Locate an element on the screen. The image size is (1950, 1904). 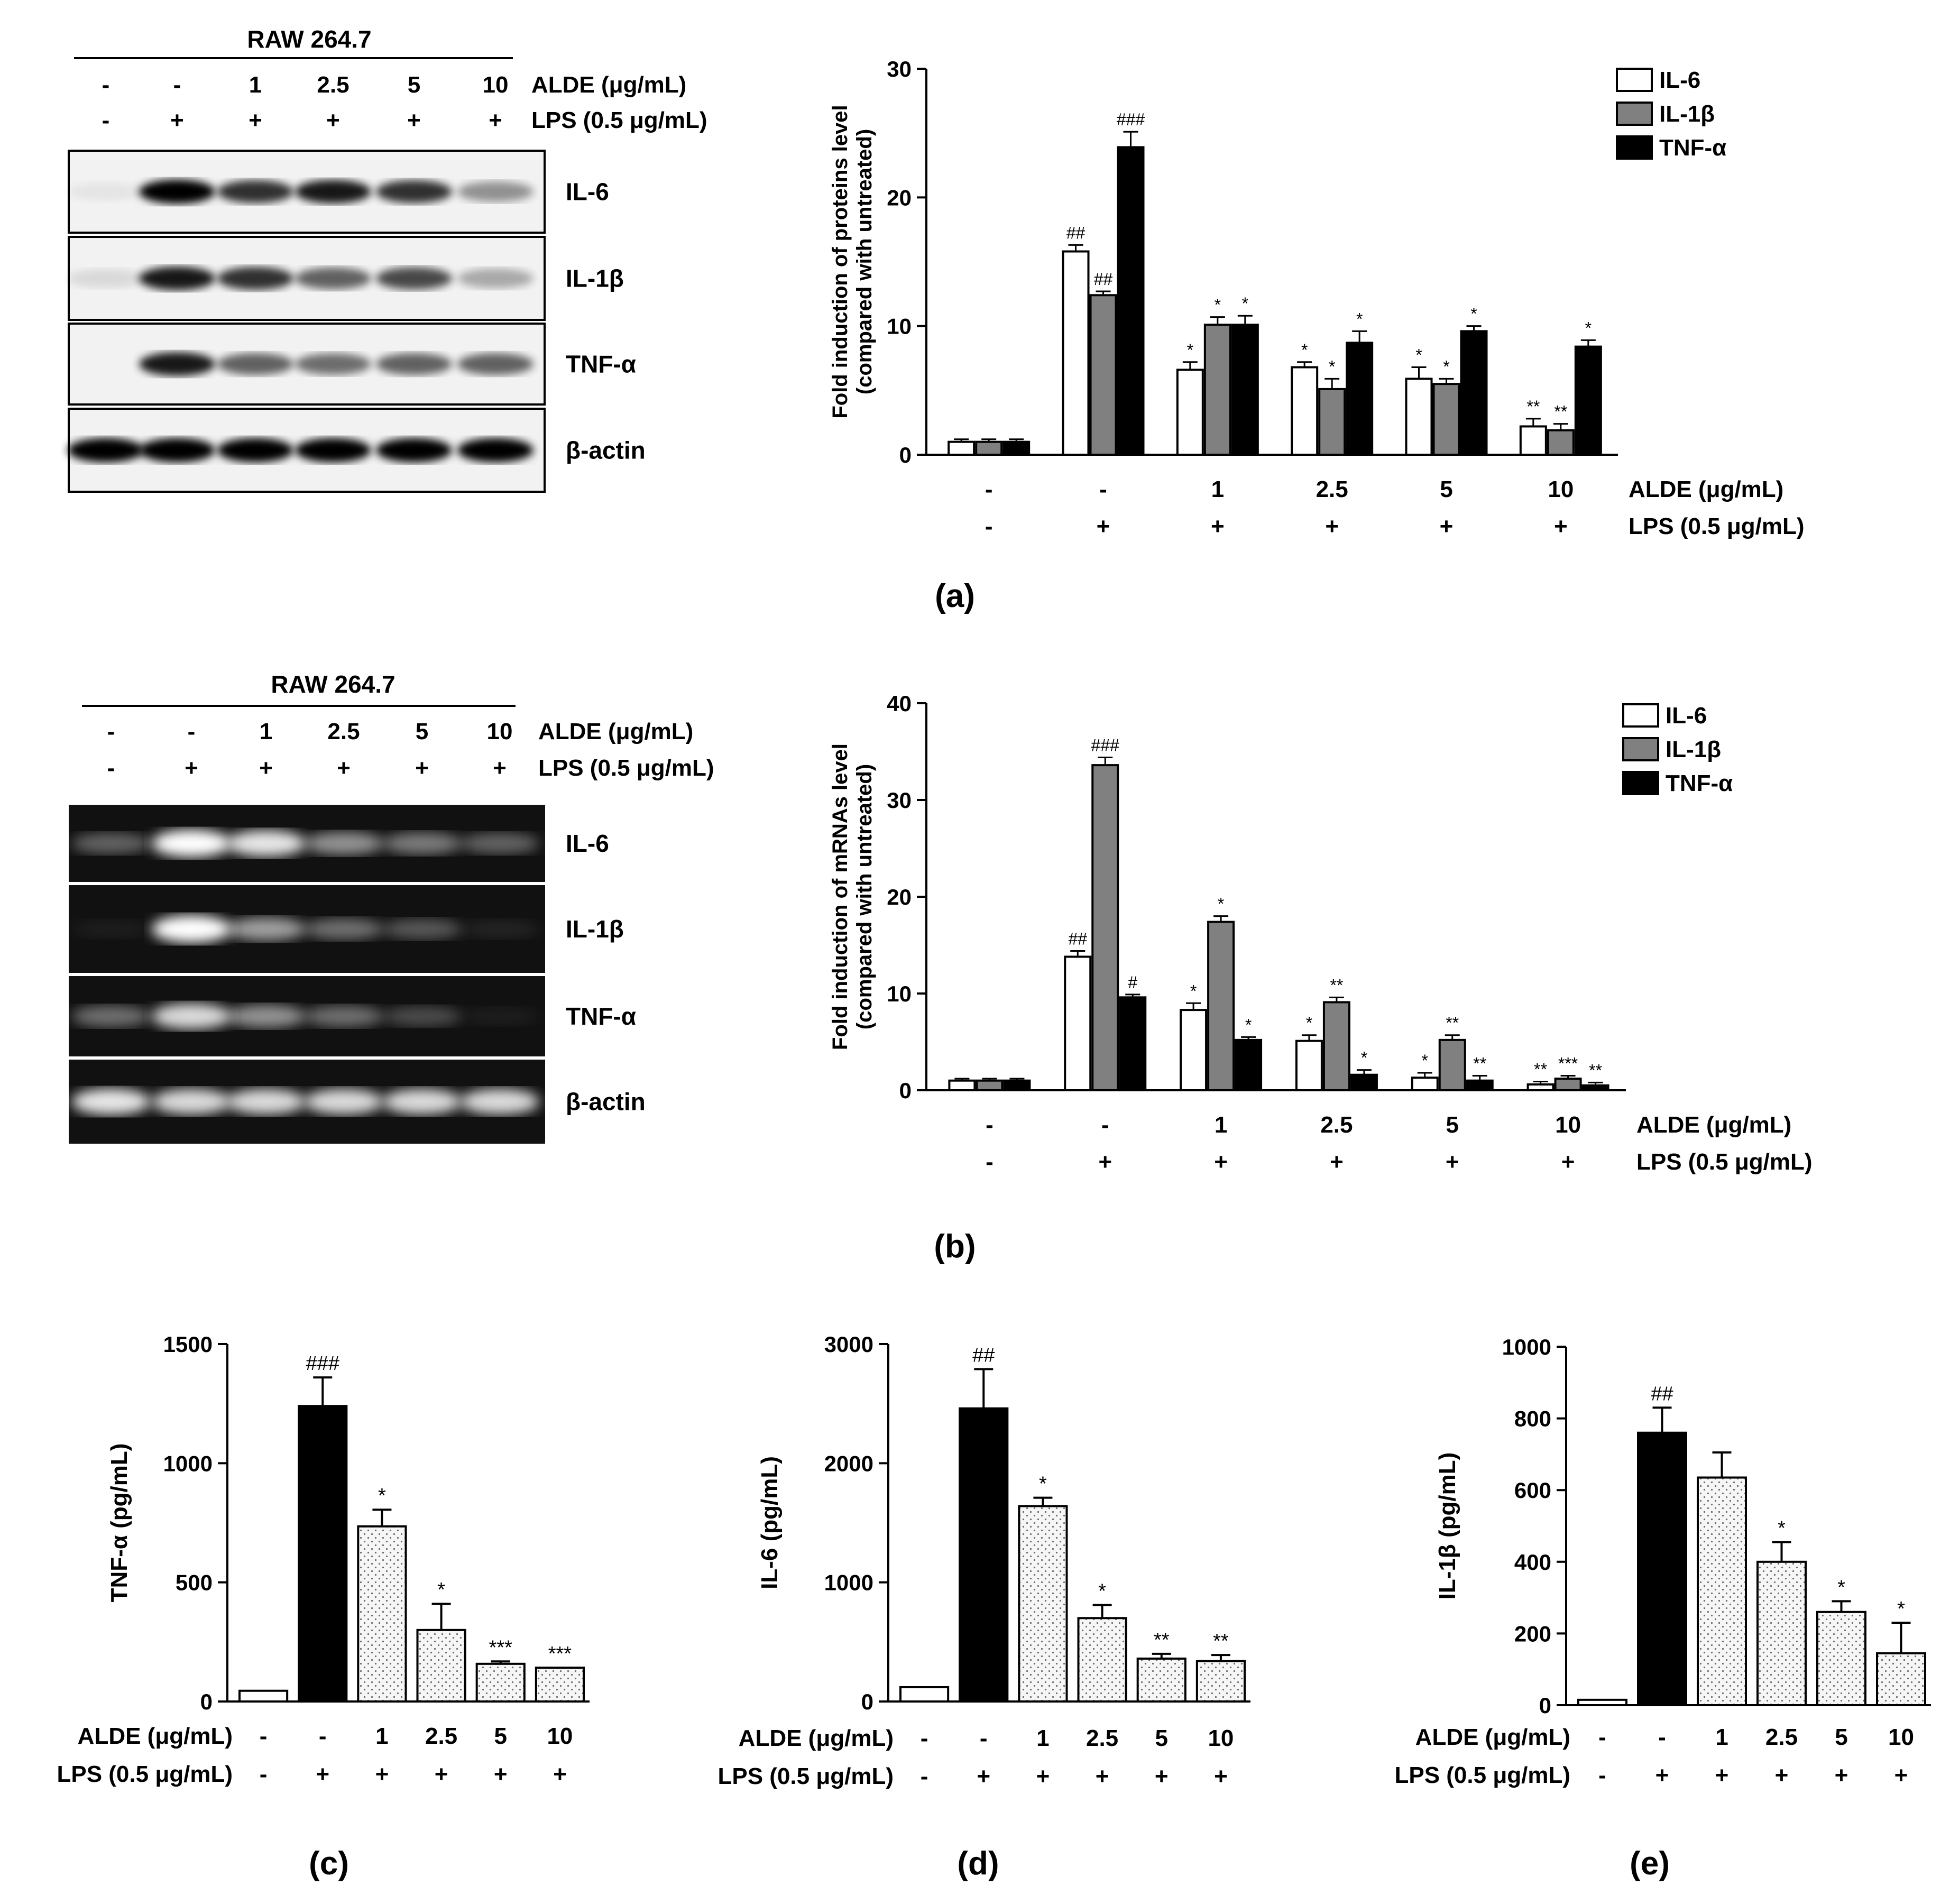
blot-a-lane-lps-4: + is located at coordinates (414, 120).